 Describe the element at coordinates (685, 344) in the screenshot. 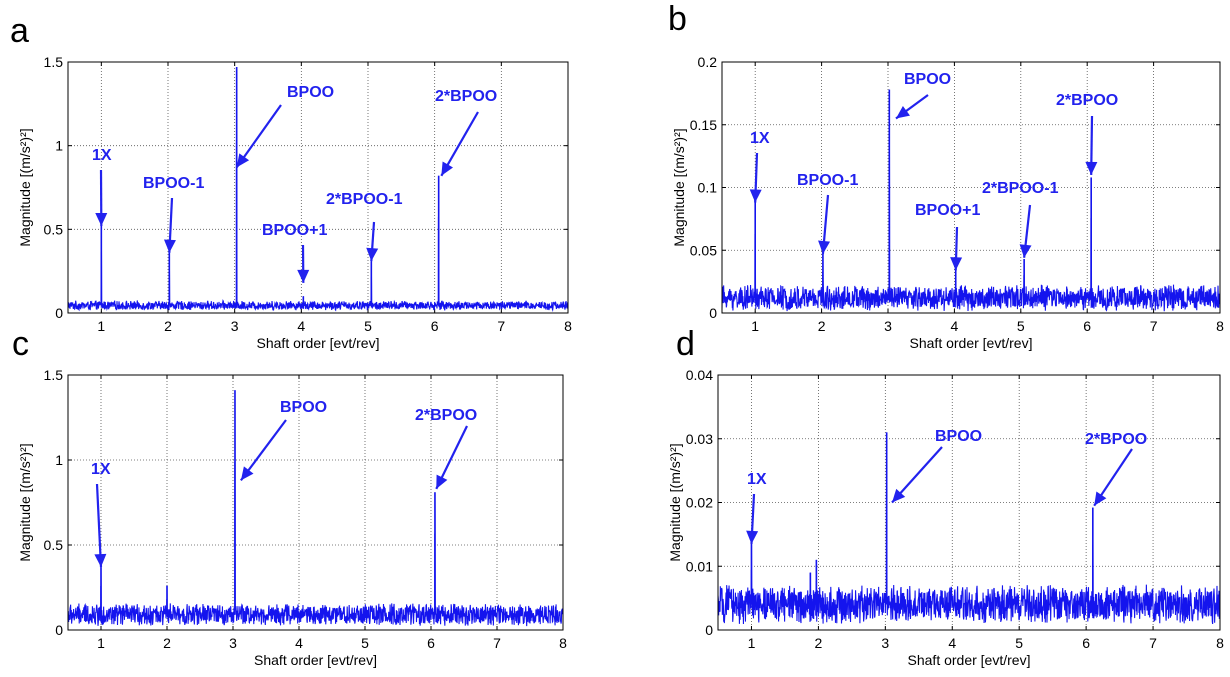

I see `panel-letter: d` at that location.